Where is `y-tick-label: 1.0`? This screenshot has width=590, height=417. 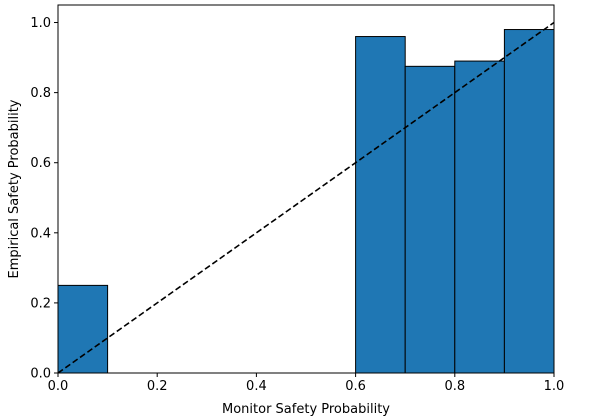
y-tick-label: 1.0 is located at coordinates (40, 23).